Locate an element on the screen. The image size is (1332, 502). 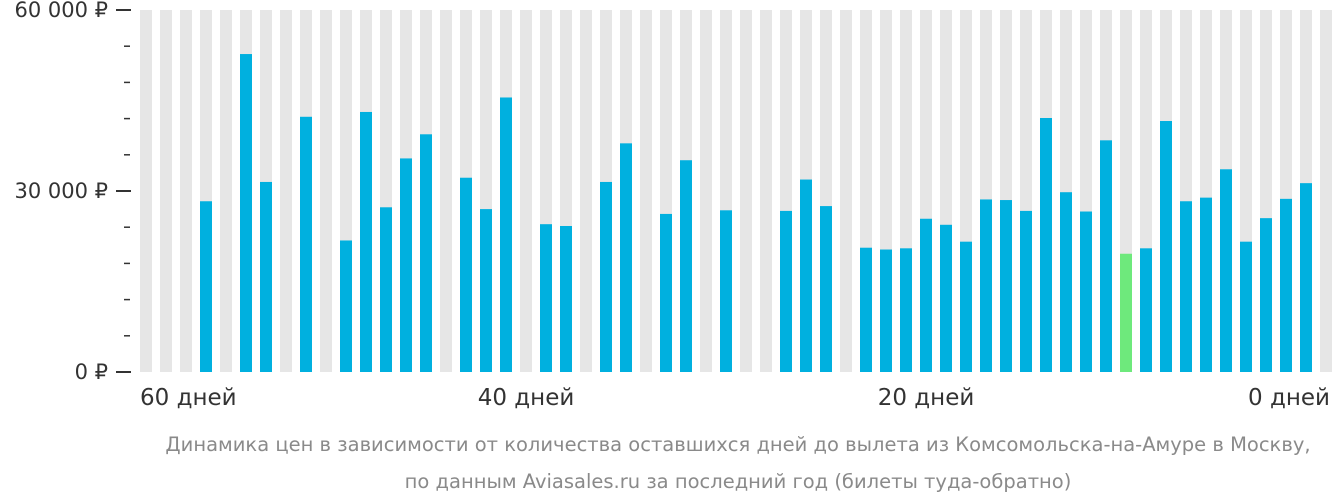
x-tick-label: 60 дней is located at coordinates (188, 398).